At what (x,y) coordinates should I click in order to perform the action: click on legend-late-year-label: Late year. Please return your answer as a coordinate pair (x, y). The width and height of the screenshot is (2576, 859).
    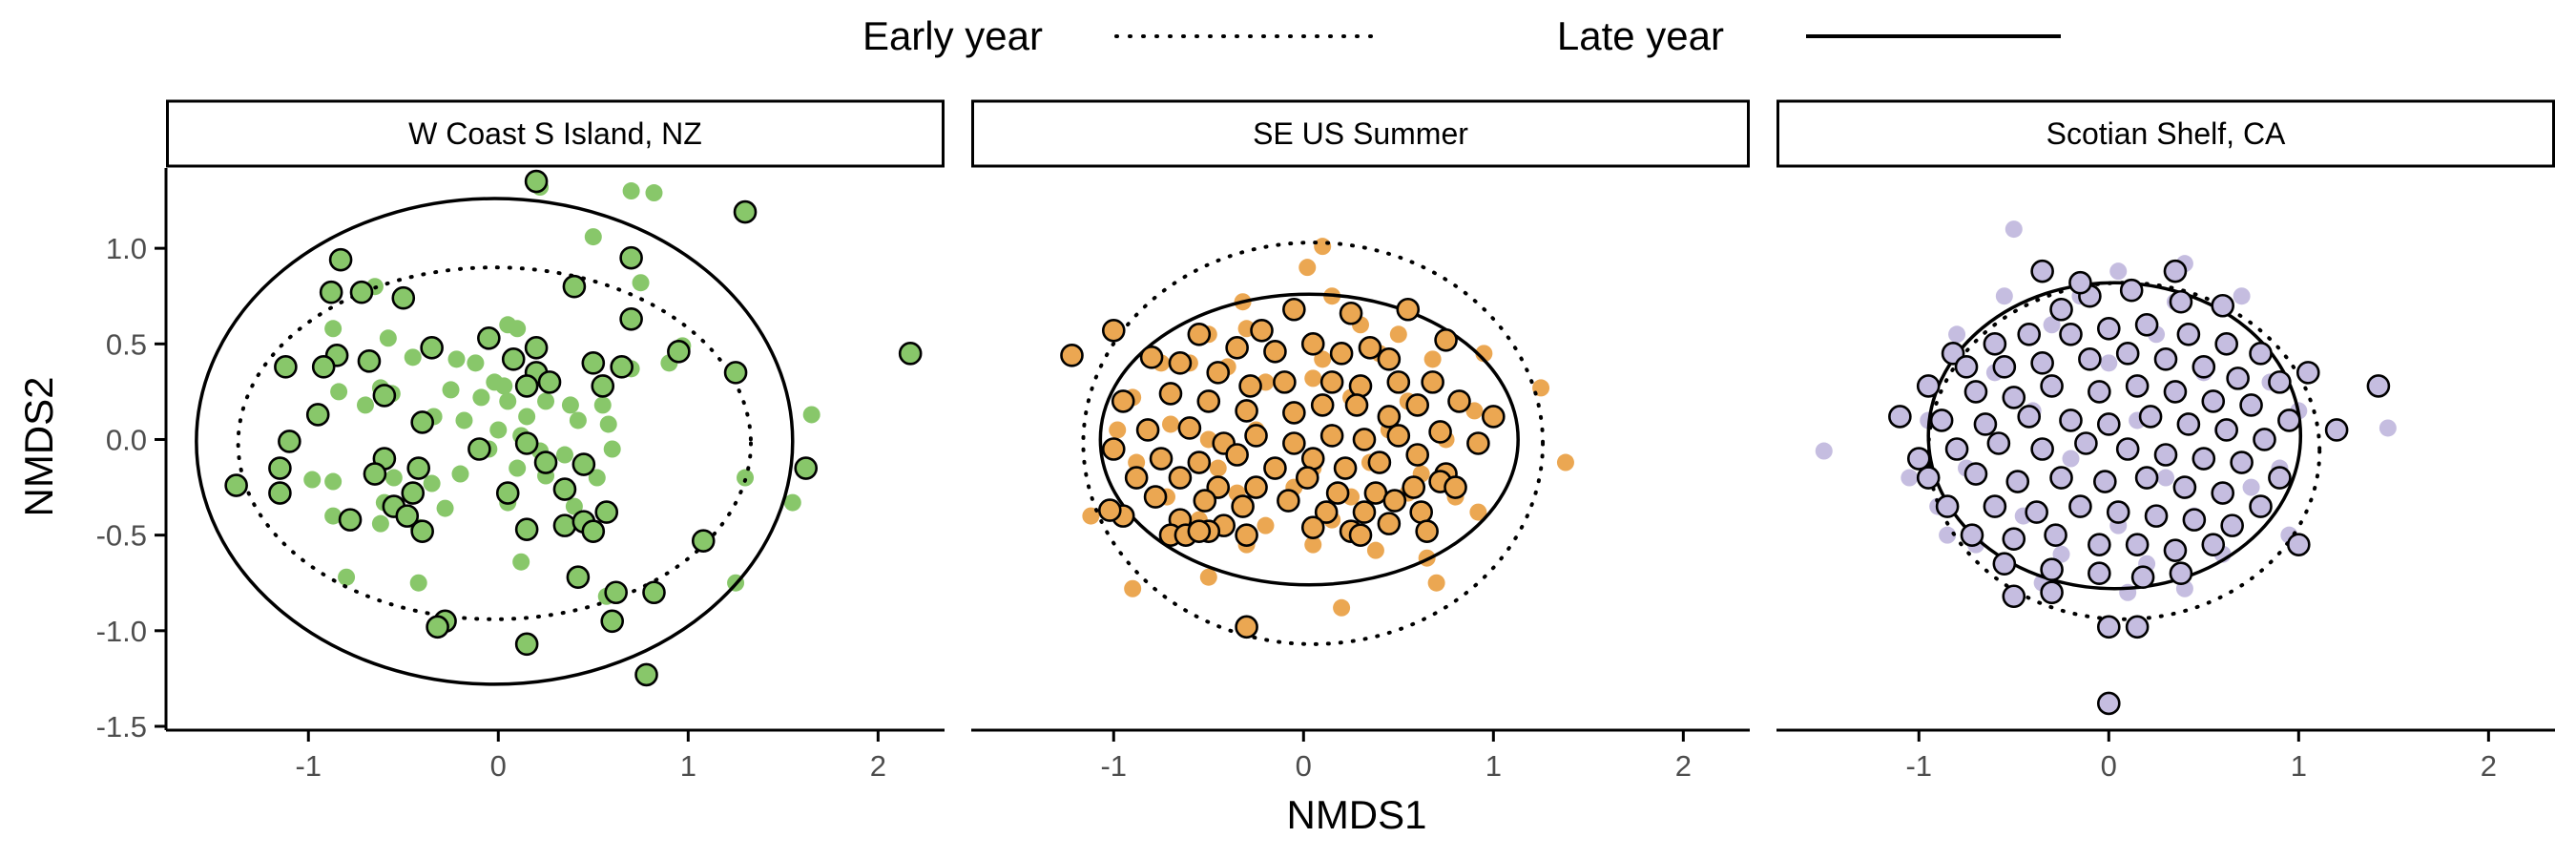
    Looking at the image, I should click on (1640, 35).